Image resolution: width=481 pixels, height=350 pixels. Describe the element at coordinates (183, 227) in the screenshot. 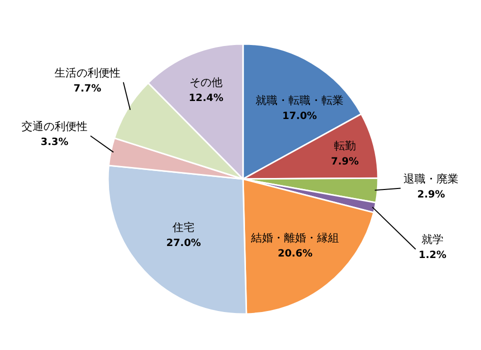

I see `slice-label: 住宅` at that location.